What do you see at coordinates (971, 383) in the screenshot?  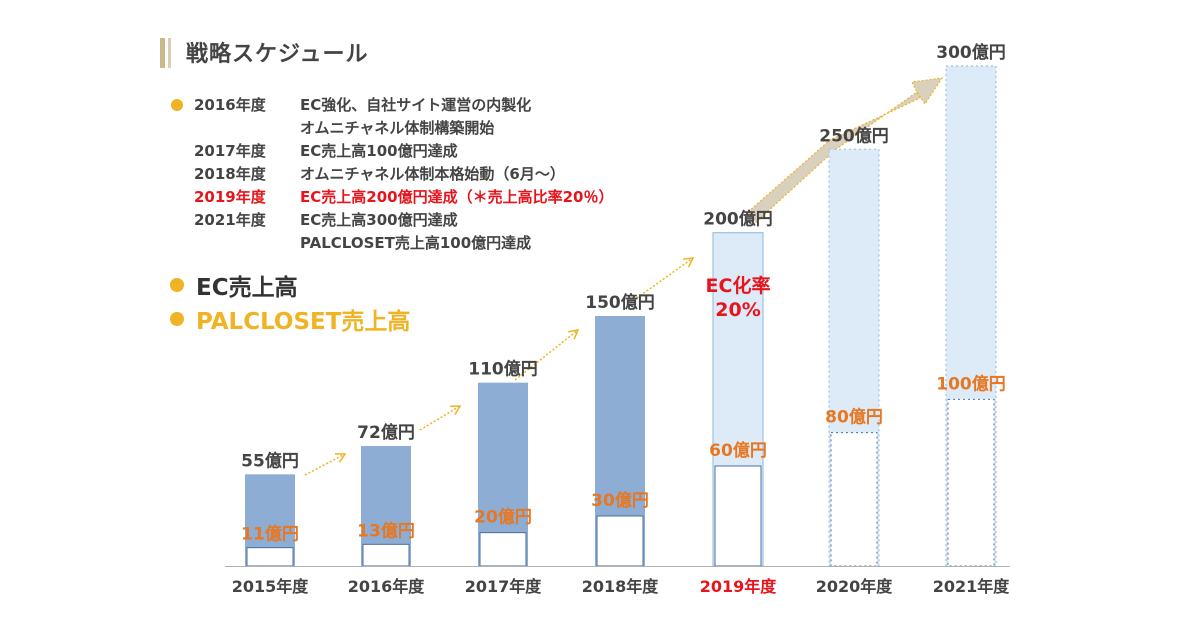 I see `palcloset-value-label: 100億円` at bounding box center [971, 383].